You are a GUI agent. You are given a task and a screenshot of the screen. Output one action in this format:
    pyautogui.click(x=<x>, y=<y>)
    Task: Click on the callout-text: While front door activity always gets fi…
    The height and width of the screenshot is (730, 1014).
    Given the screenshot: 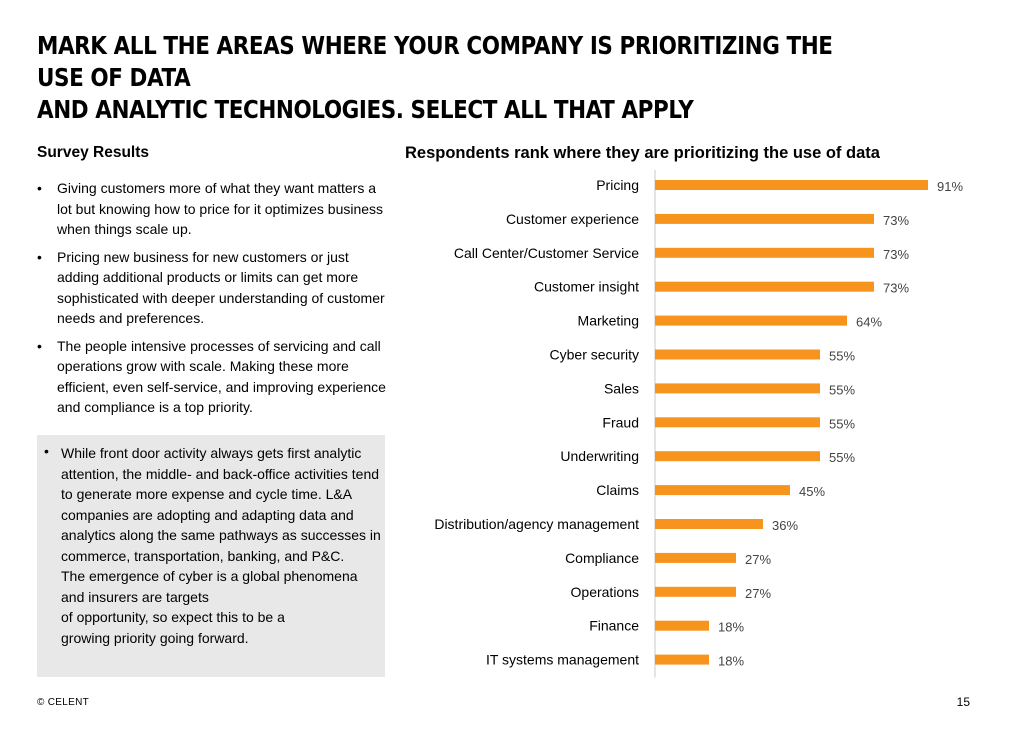 What is the action you would take?
    pyautogui.click(x=221, y=545)
    